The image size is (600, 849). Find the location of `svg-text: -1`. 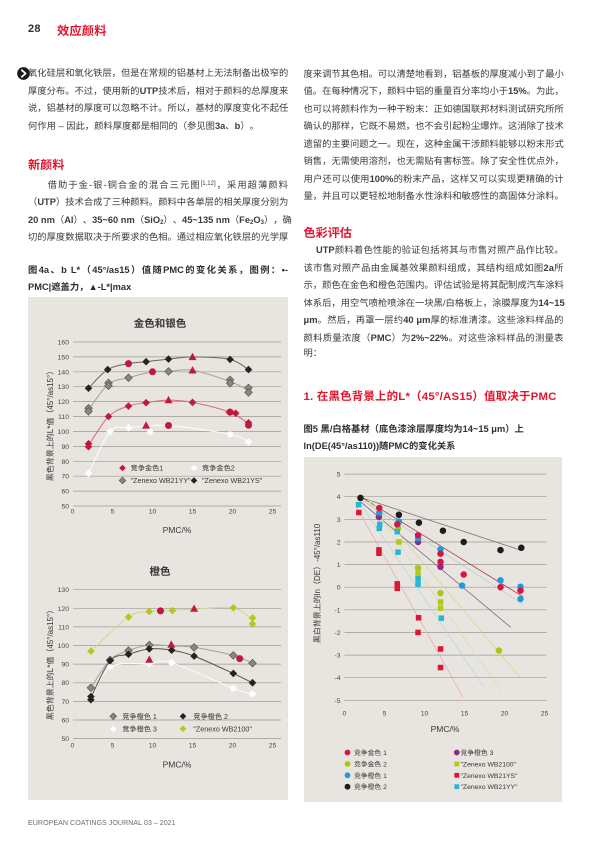

svg-text: -1 is located at coordinates (337, 609).